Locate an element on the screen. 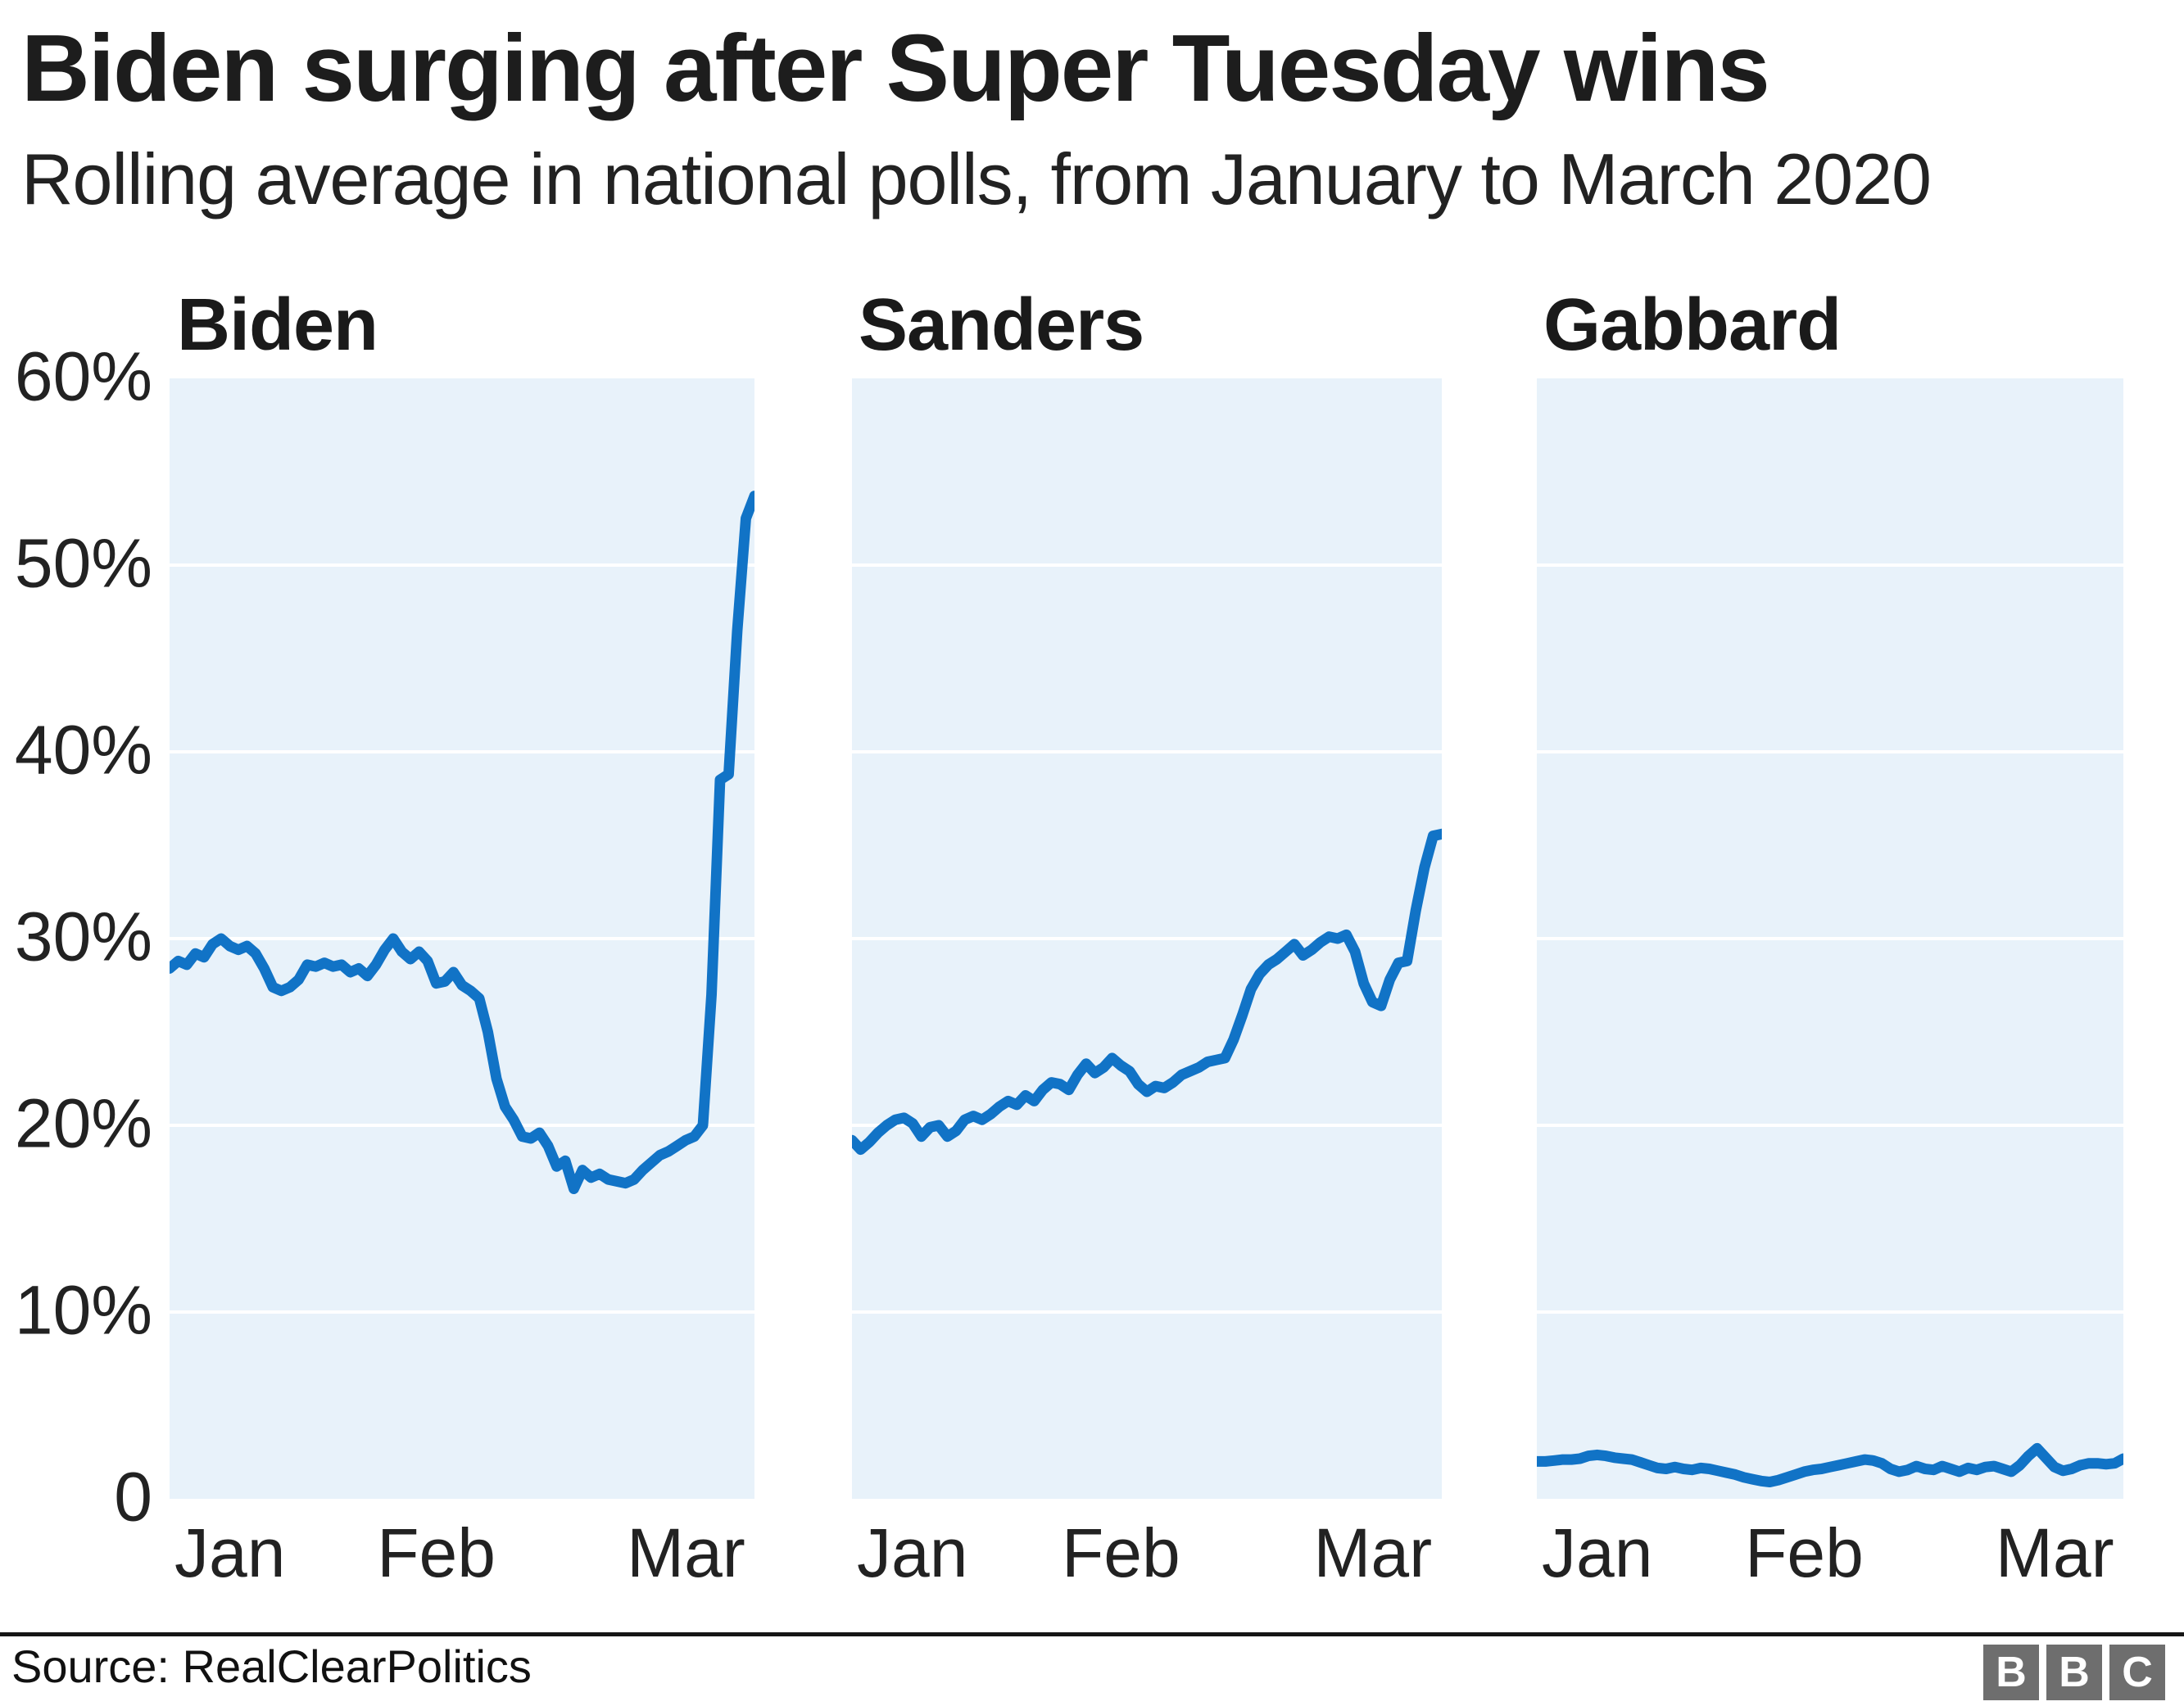 The height and width of the screenshot is (1706, 2184). poll-line-chart-gabbard is located at coordinates (1830, 1464).